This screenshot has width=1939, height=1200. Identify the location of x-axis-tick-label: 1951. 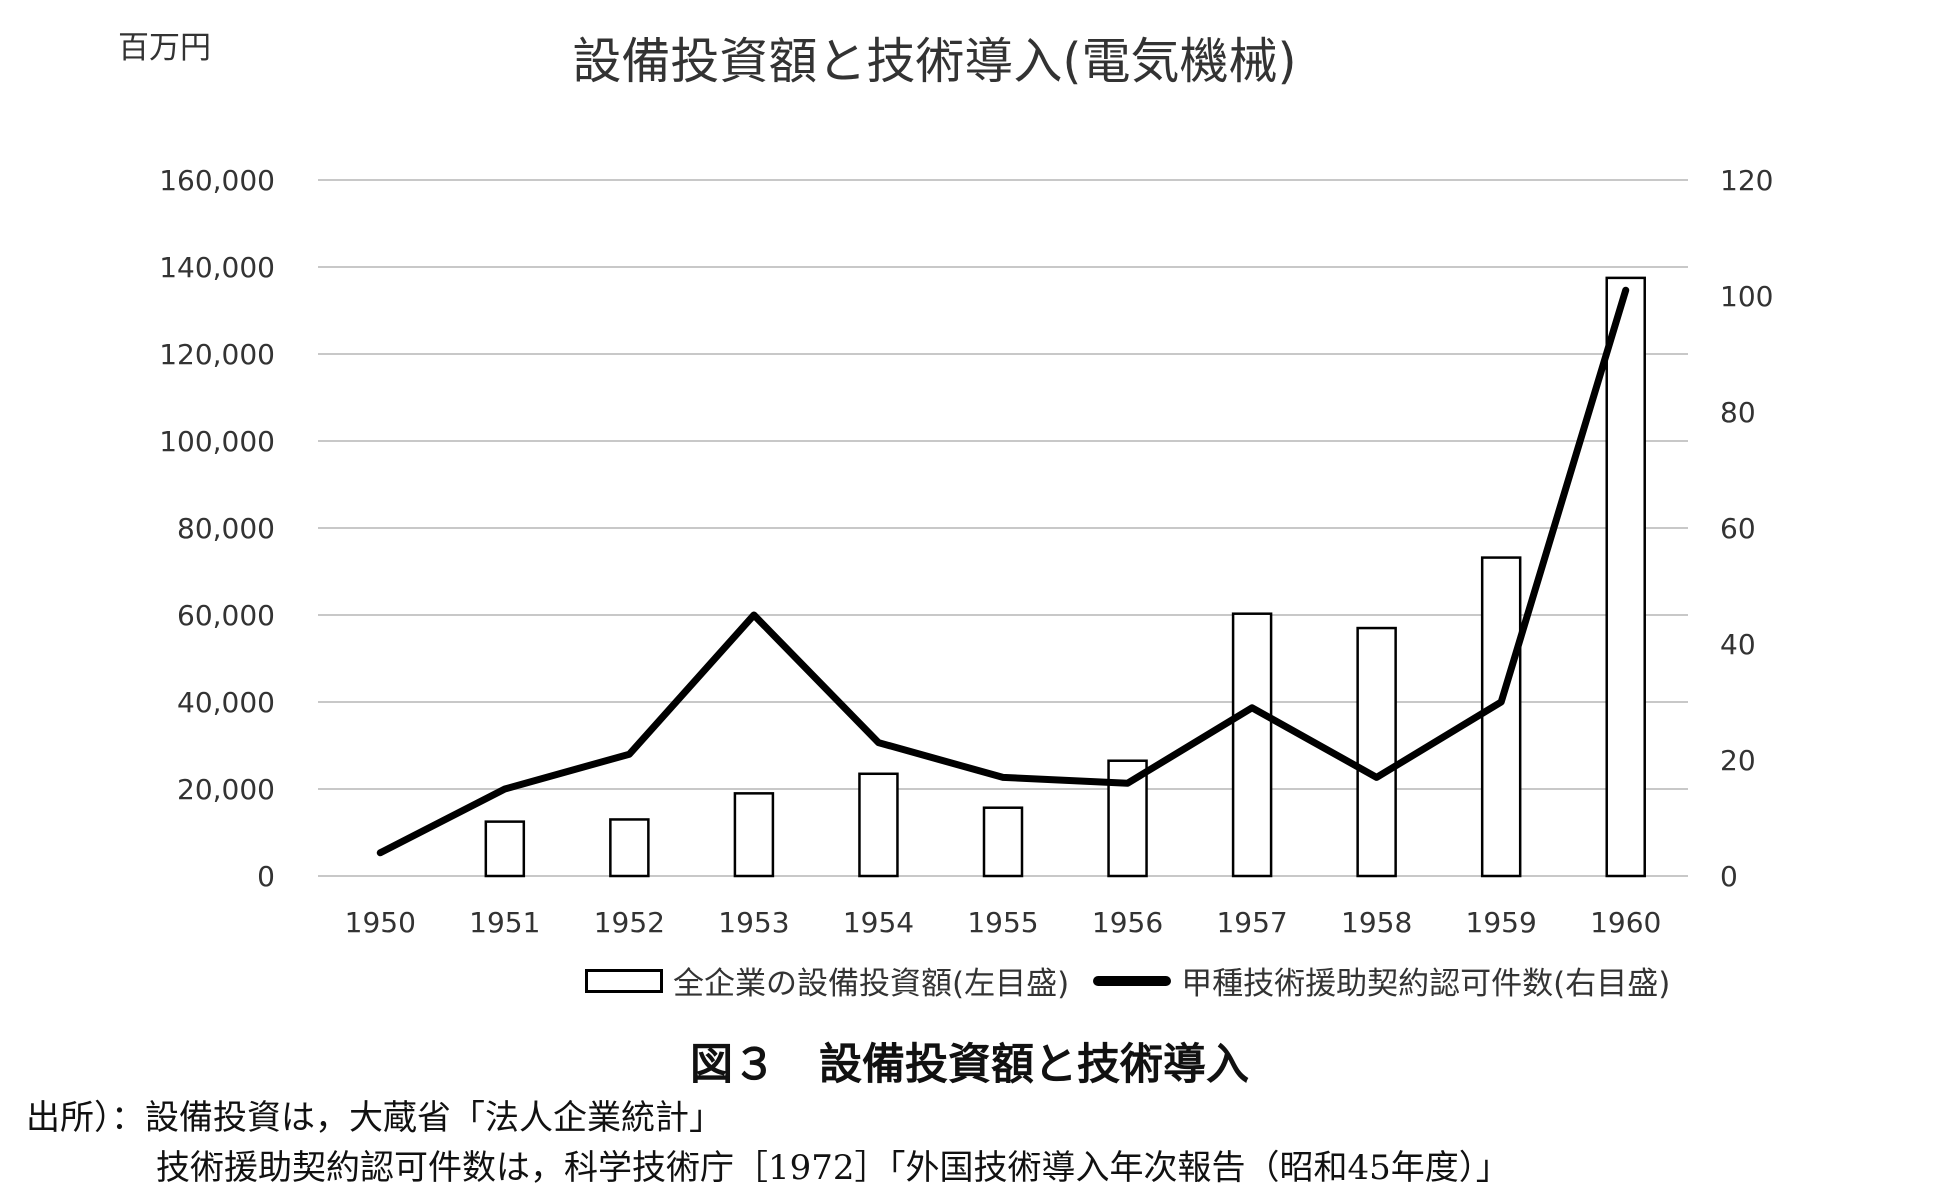
(504, 922).